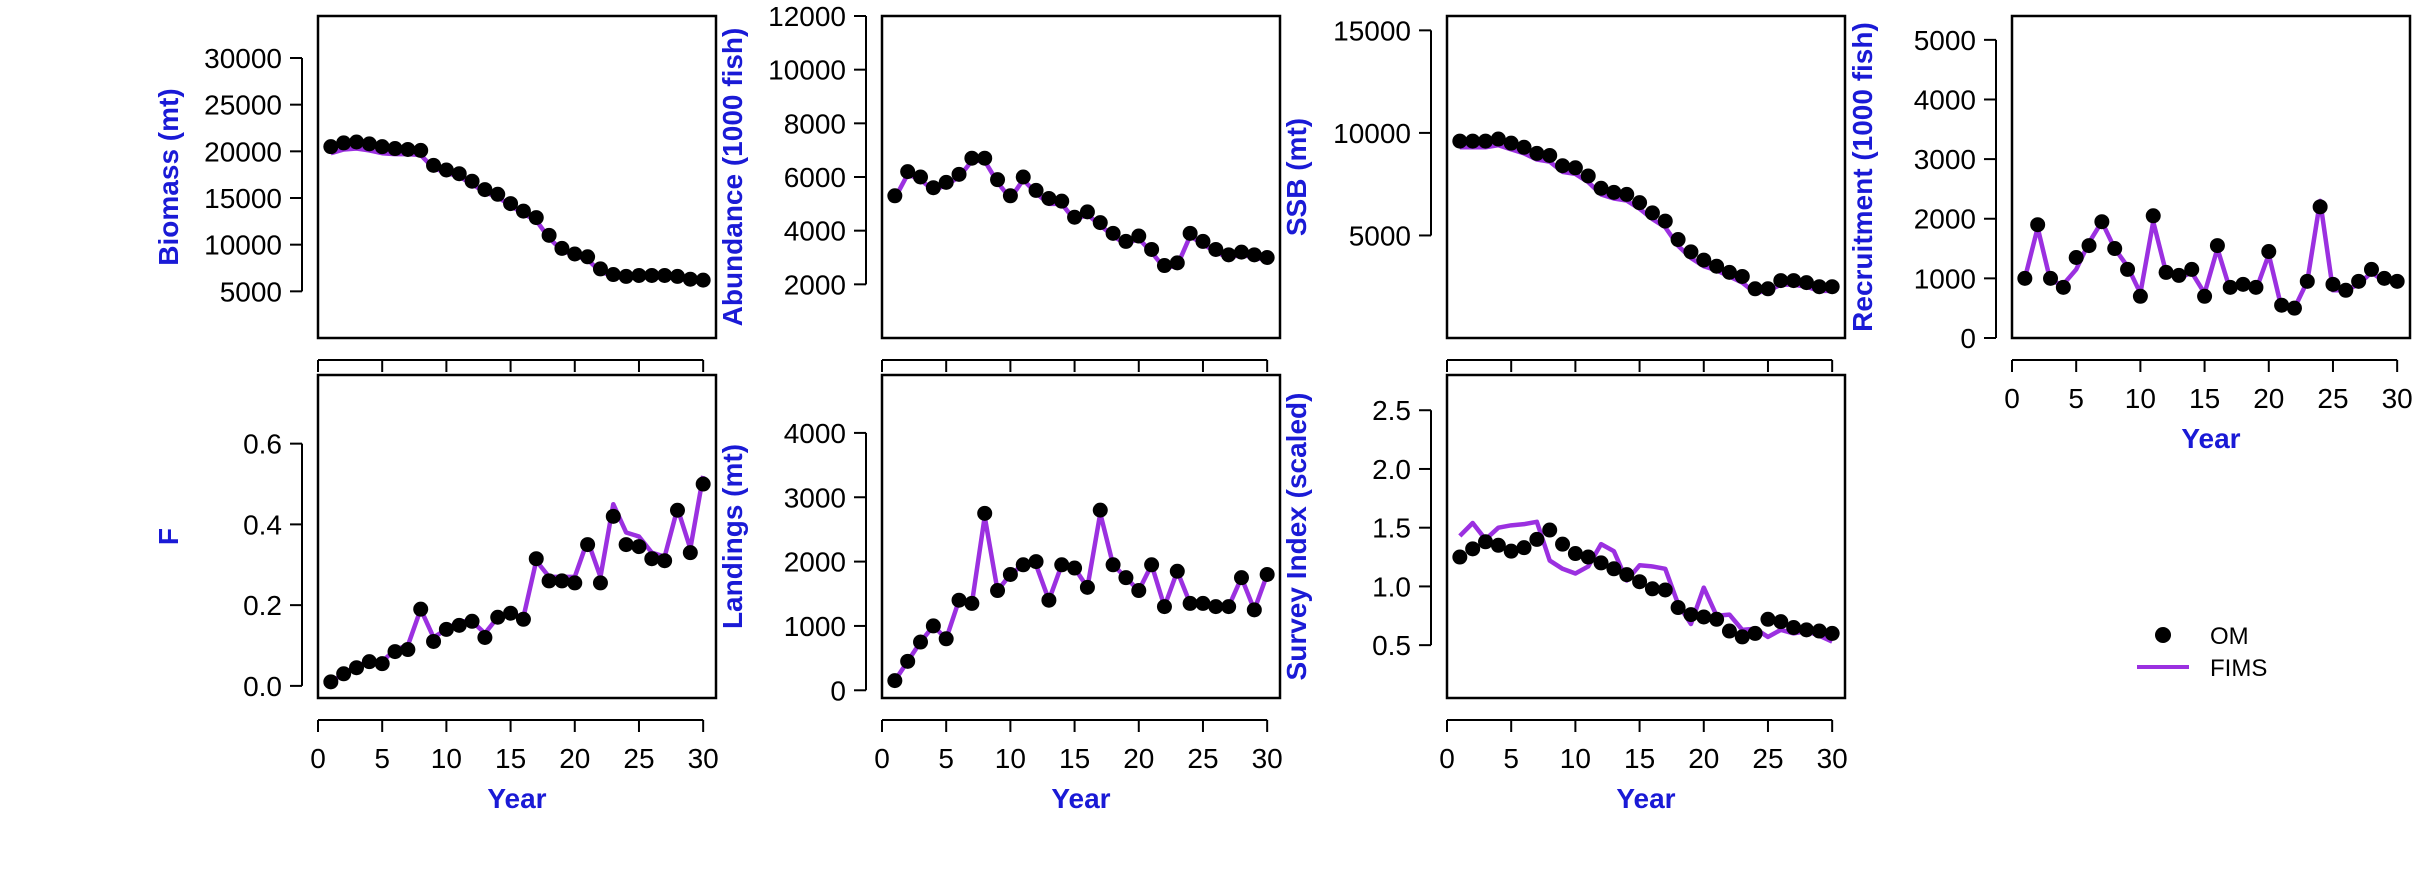 Image resolution: width=2421 pixels, height=885 pixels. Describe the element at coordinates (815, 497) in the screenshot. I see `landings-y-tick-label: 3000` at that location.